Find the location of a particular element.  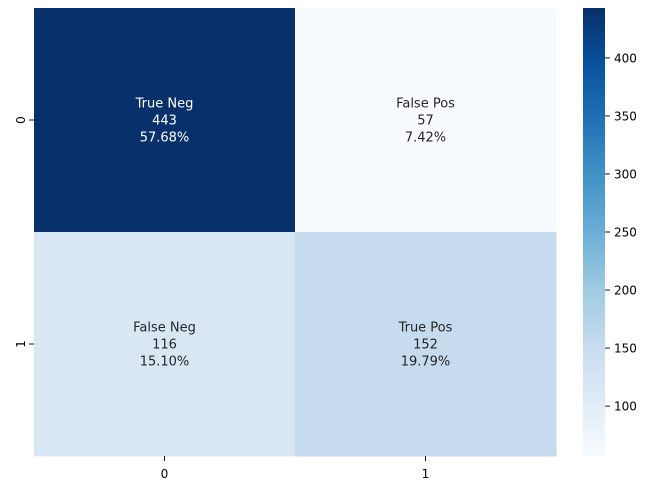

colorbar-tick-label-0: 100 is located at coordinates (625, 407).